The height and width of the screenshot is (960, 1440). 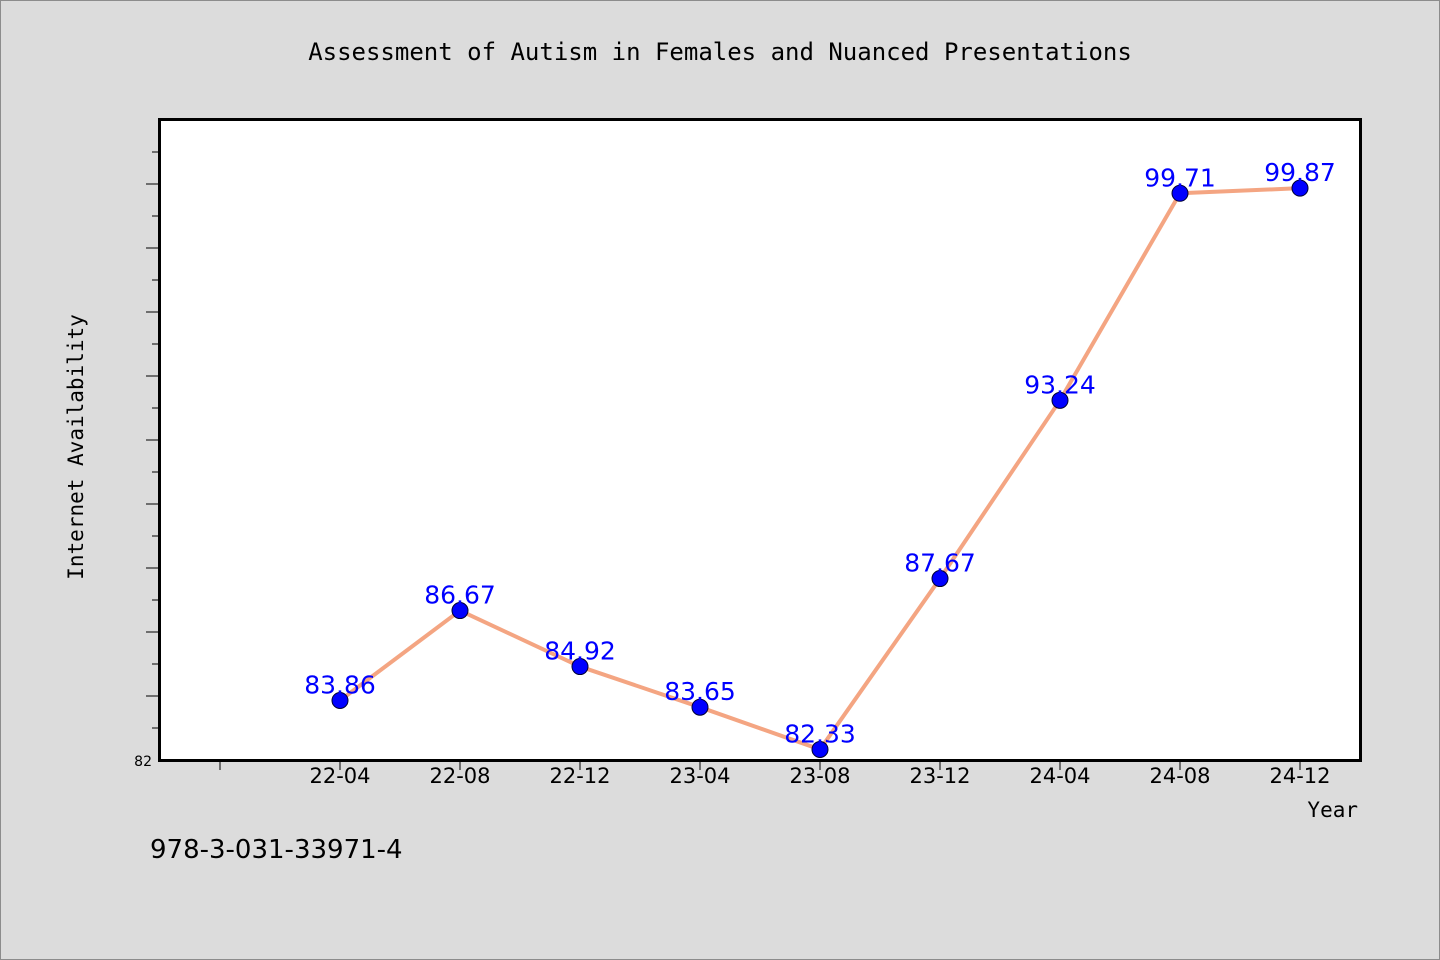 I want to click on x-tick-label: 22-04, so click(x=339, y=776).